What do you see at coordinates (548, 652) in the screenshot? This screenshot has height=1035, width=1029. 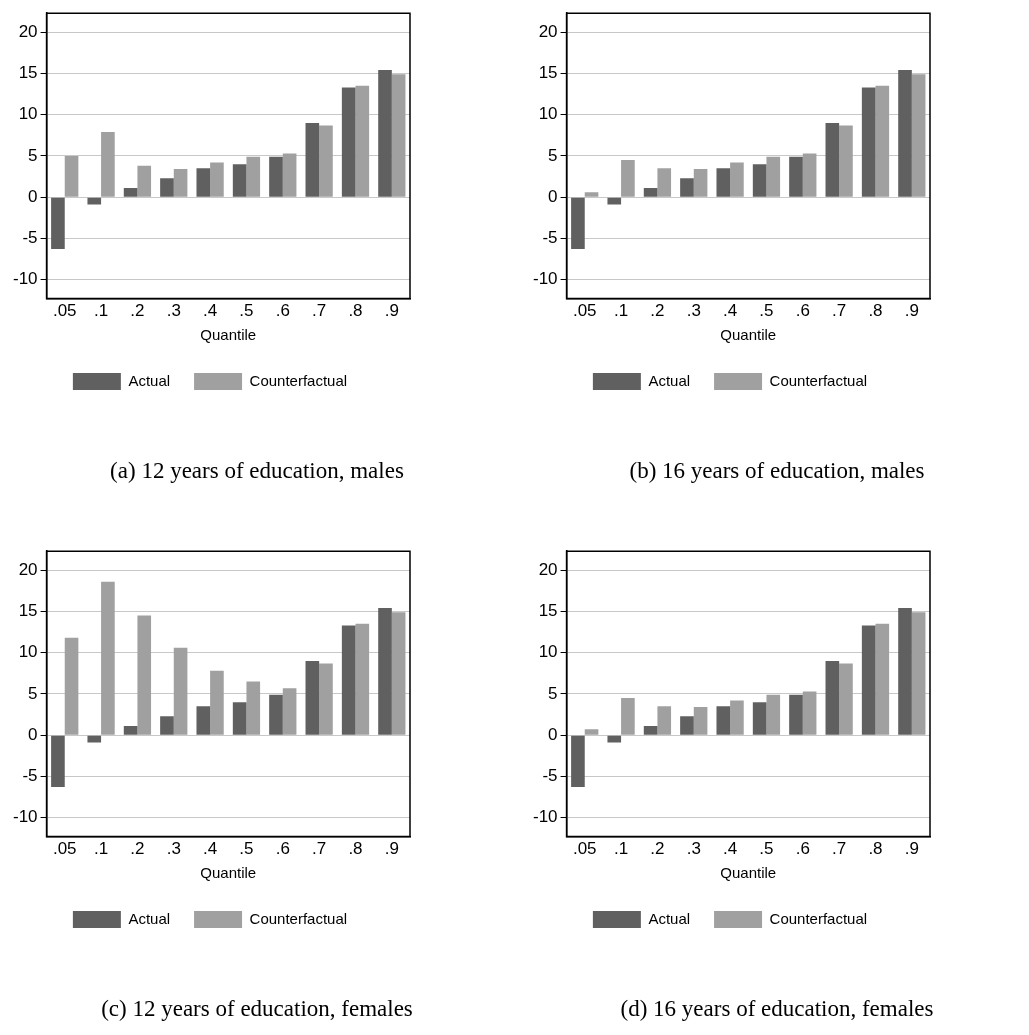 I see `y-tick-label: 10` at bounding box center [548, 652].